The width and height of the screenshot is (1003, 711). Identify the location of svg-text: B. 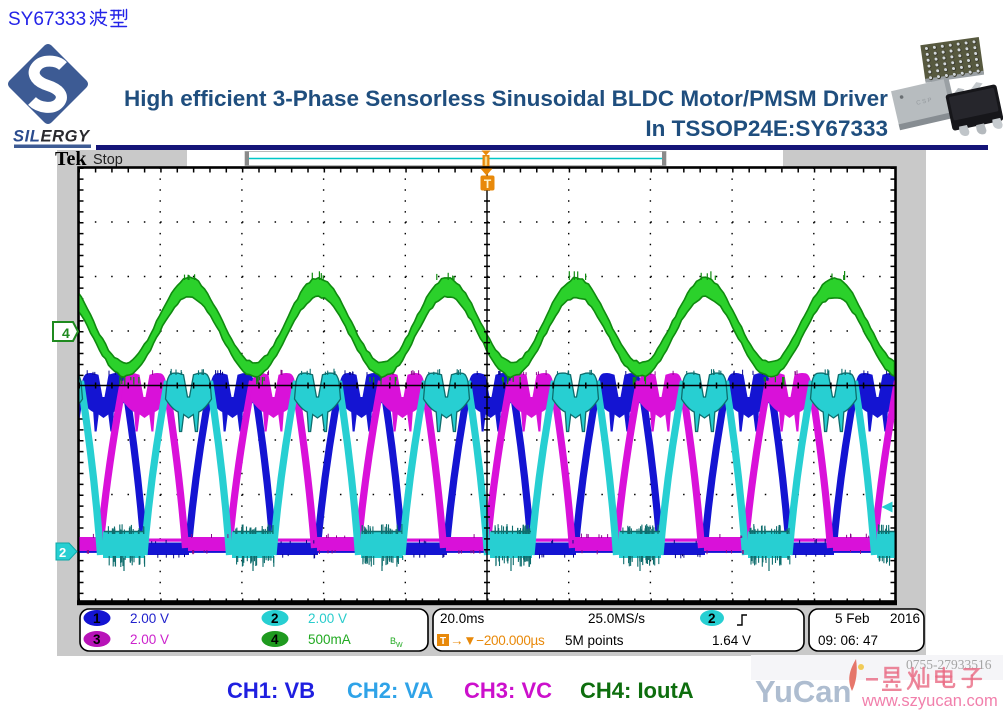
(393, 641).